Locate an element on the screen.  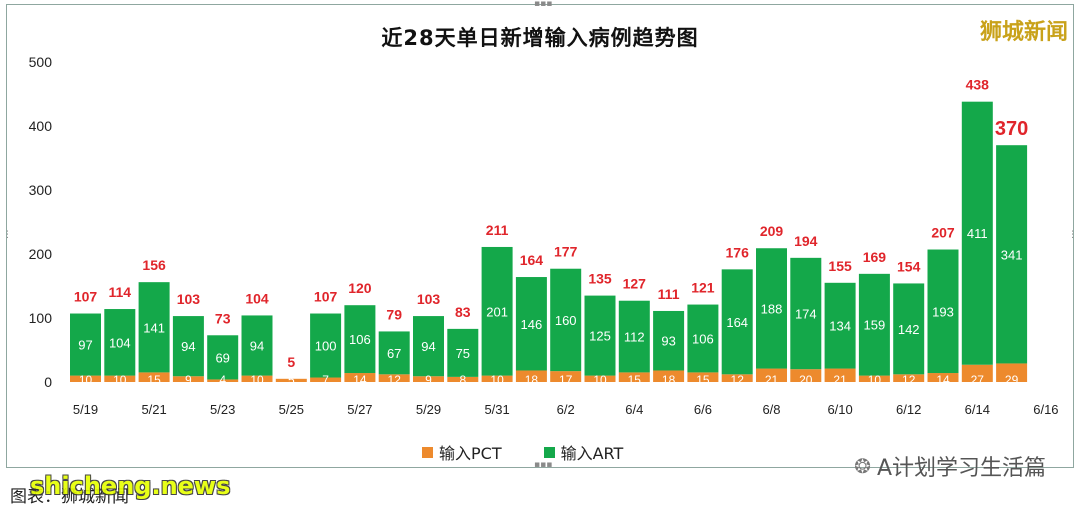
data-label-total: 176 is located at coordinates (738, 252).